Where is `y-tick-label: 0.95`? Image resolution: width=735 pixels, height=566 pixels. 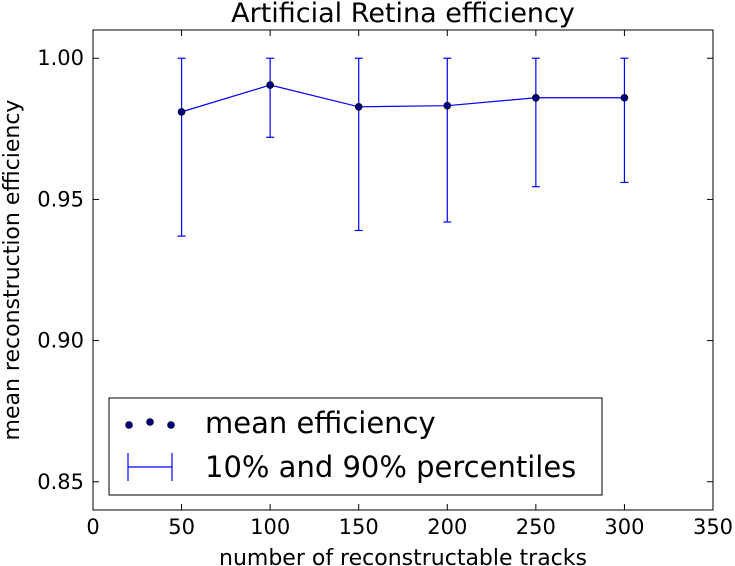
y-tick-label: 0.95 is located at coordinates (60, 199).